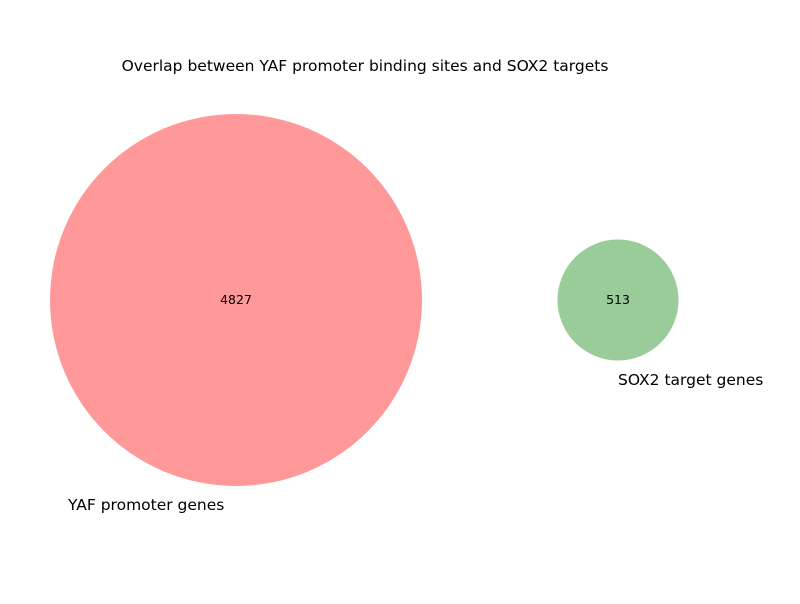 This screenshot has height=604, width=800. I want to click on set-b-count: 513, so click(618, 299).